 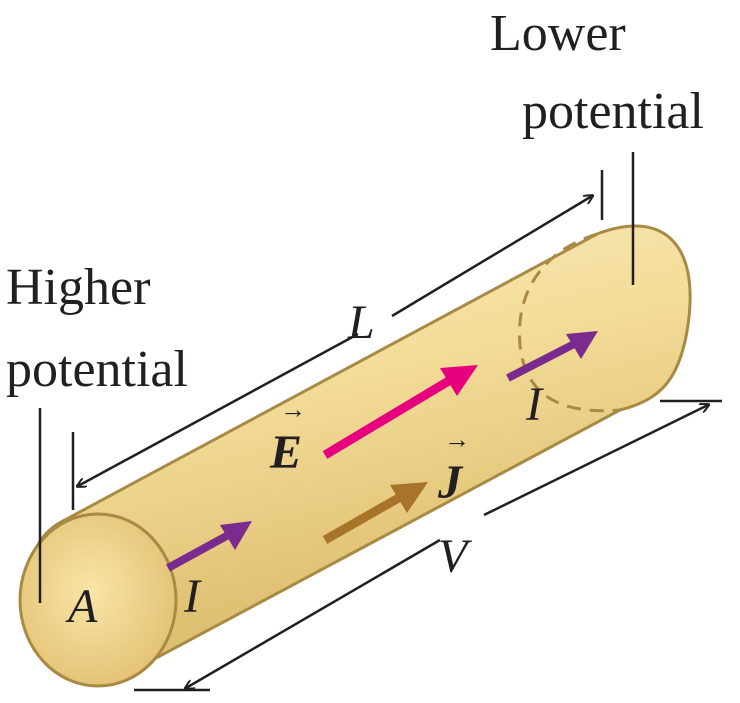 I want to click on cross-section-a, so click(x=98, y=600).